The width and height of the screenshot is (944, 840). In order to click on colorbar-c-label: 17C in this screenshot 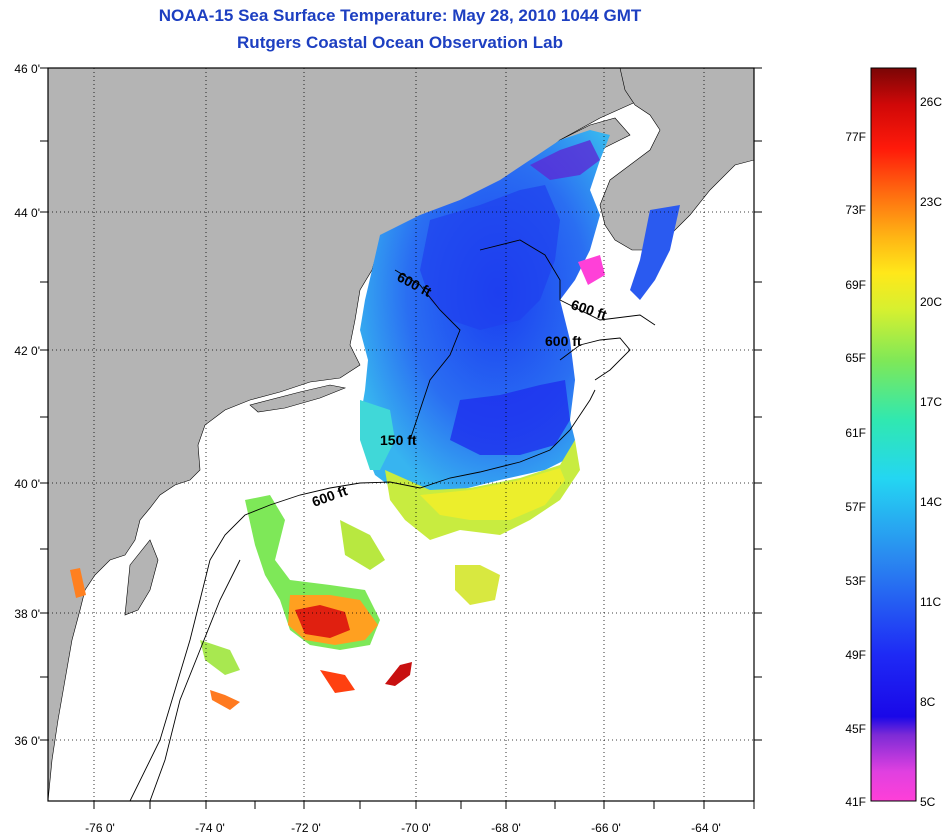, I will do `click(931, 402)`.